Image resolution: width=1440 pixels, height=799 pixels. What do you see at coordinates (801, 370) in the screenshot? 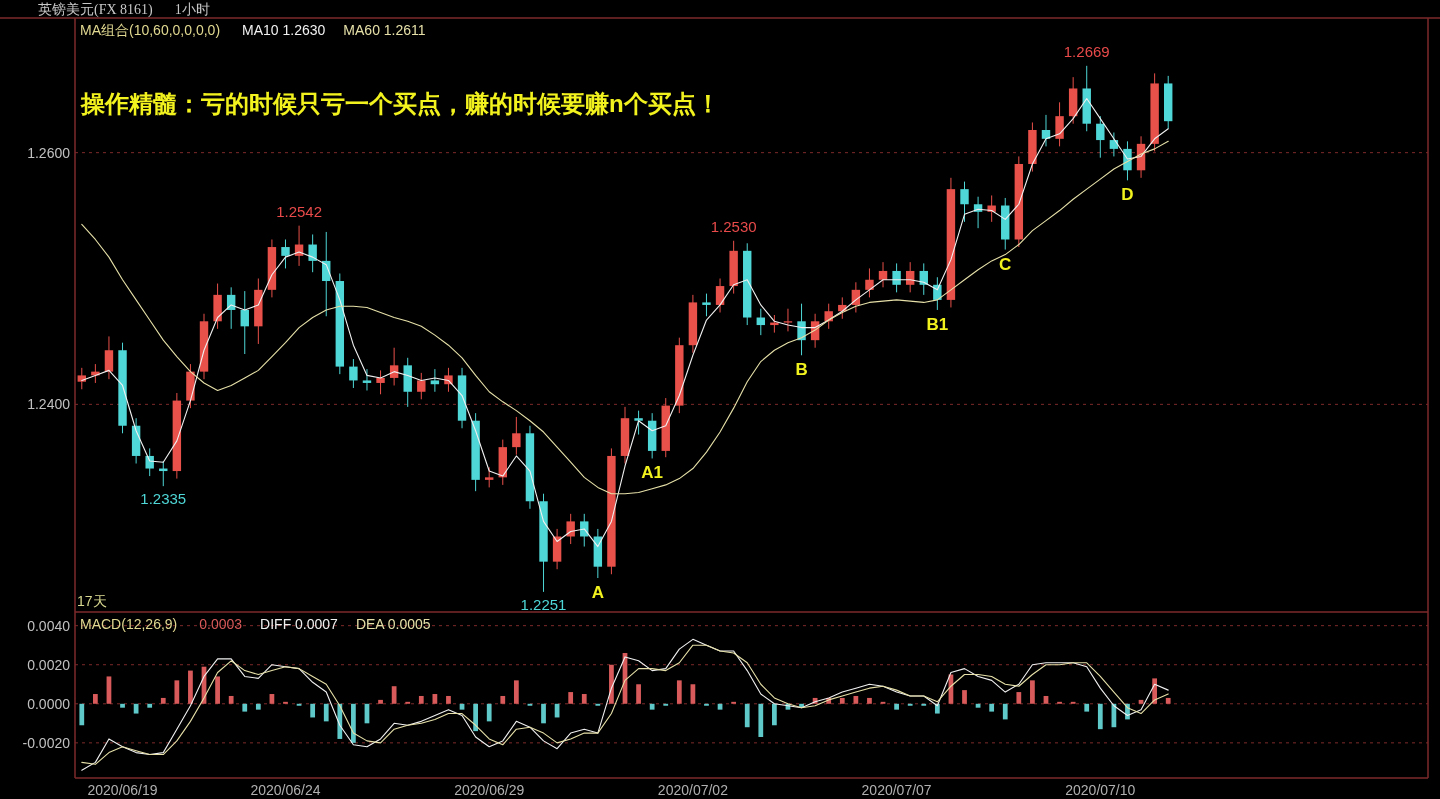
I see `annotation: B` at bounding box center [801, 370].